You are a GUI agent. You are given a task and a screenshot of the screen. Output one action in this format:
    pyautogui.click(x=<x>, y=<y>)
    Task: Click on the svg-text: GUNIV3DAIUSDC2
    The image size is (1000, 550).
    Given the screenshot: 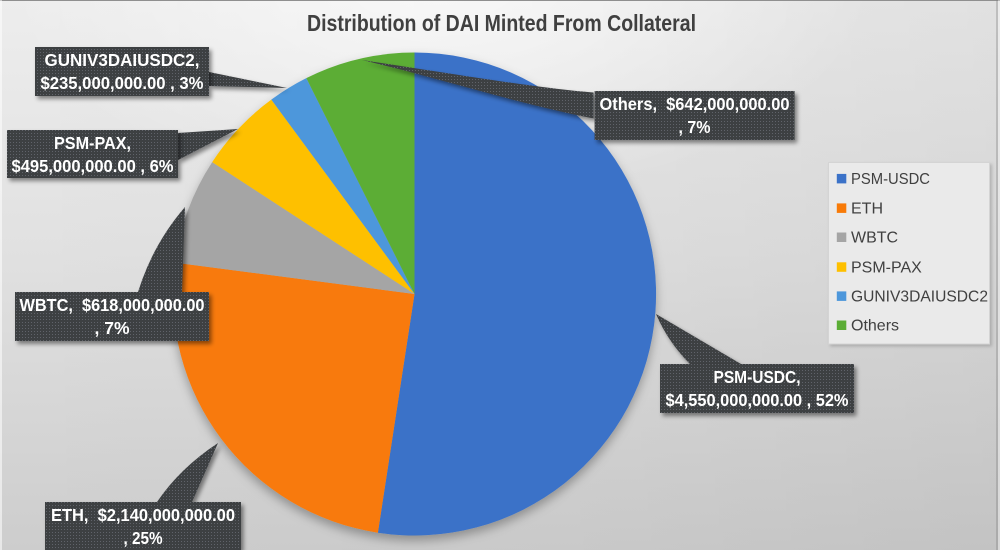 What is the action you would take?
    pyautogui.click(x=919, y=297)
    